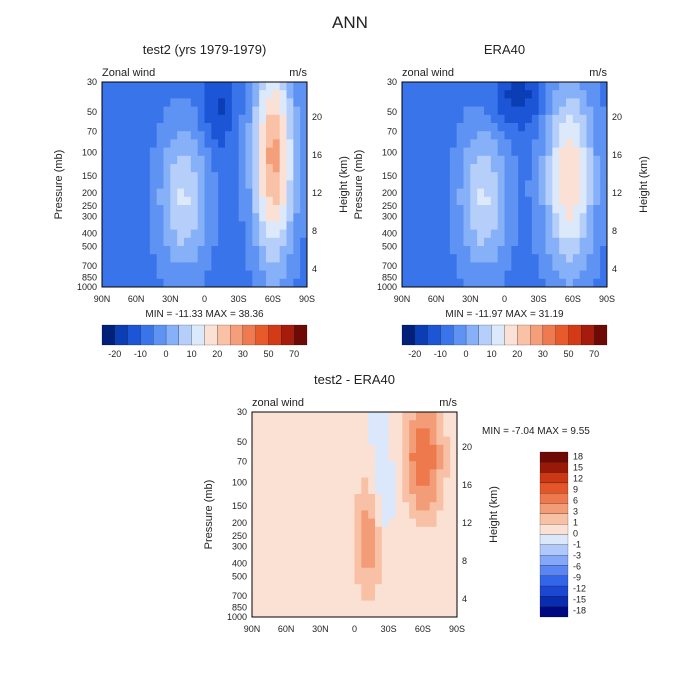 The height and width of the screenshot is (700, 700). I want to click on cb-label: 0, so click(575, 534).